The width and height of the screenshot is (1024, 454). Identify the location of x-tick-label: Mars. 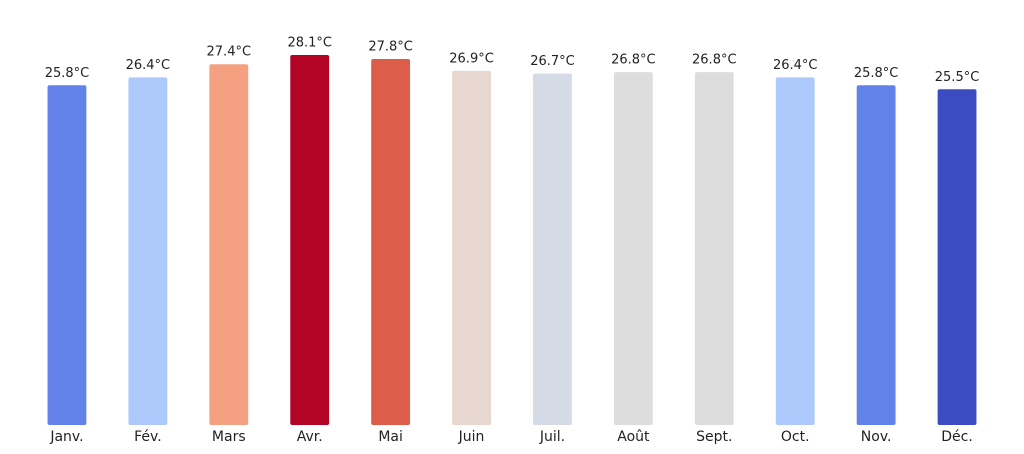
(229, 437).